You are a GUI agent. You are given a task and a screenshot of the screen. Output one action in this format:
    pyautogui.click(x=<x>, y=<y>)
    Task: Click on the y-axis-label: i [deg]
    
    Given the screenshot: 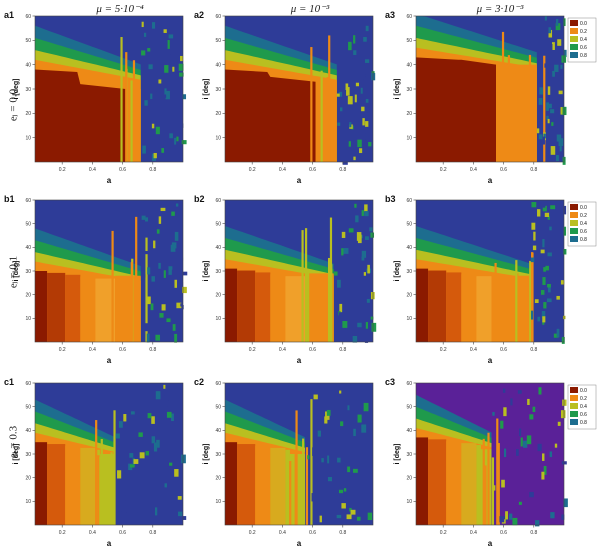 What is the action you would take?
    pyautogui.click(x=16, y=89)
    